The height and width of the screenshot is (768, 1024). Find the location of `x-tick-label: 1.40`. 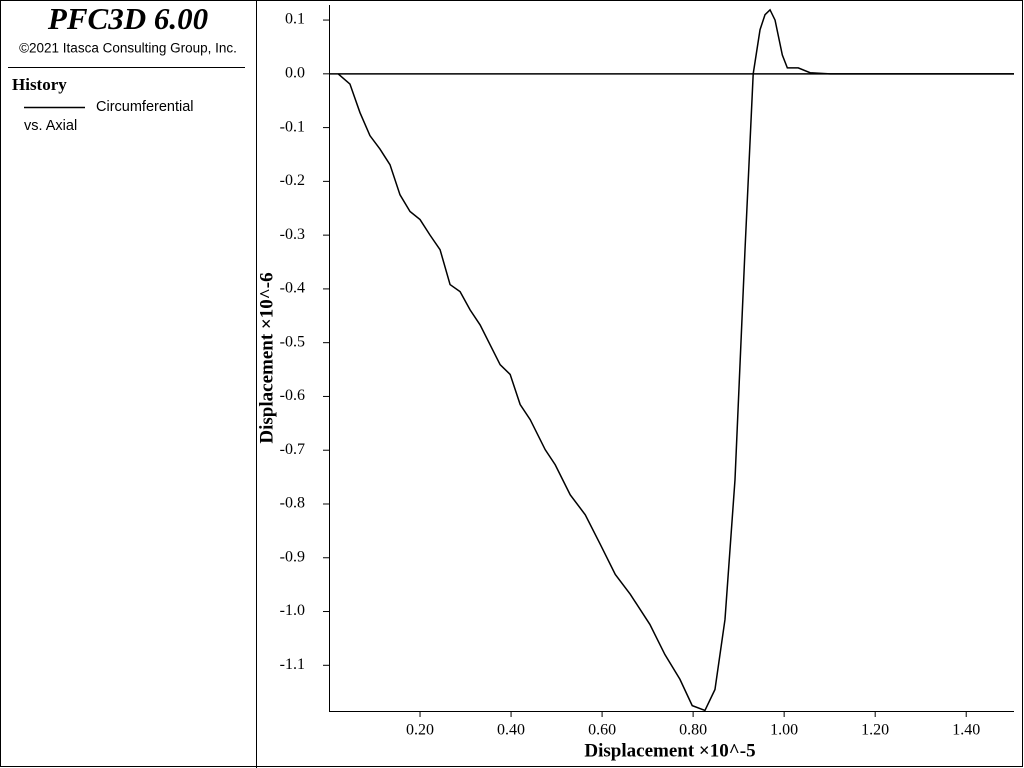

x-tick-label: 1.40 is located at coordinates (966, 730).